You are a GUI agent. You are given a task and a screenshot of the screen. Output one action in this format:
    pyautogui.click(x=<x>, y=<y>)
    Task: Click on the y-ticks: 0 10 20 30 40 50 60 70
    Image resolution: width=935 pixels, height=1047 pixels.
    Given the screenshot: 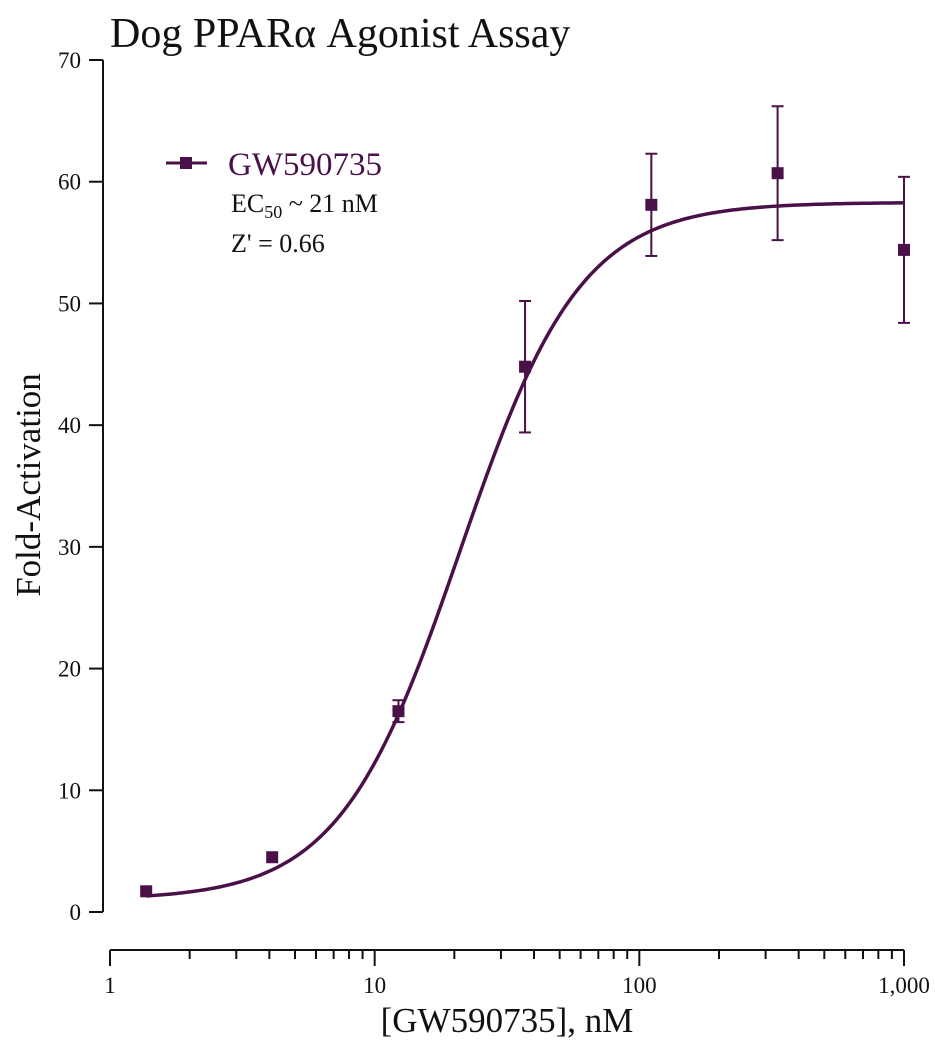 What is the action you would take?
    pyautogui.click(x=80, y=486)
    